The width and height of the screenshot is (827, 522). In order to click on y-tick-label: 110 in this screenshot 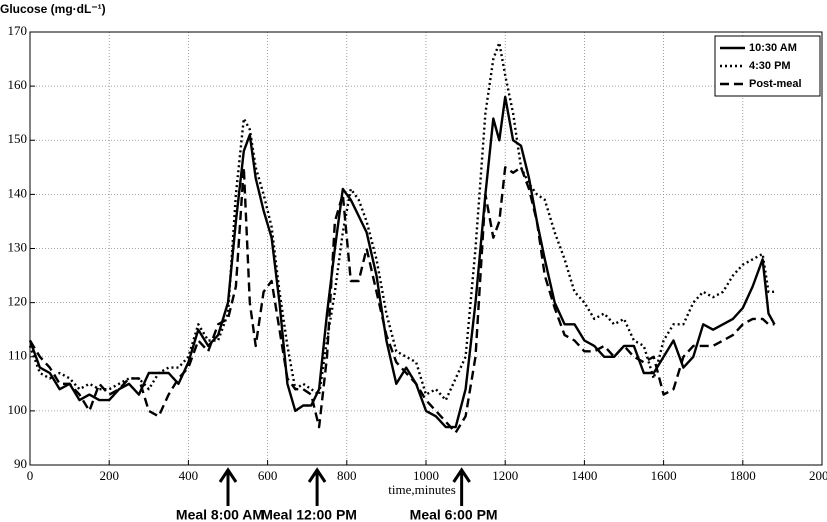, I will do `click(17, 355)`.